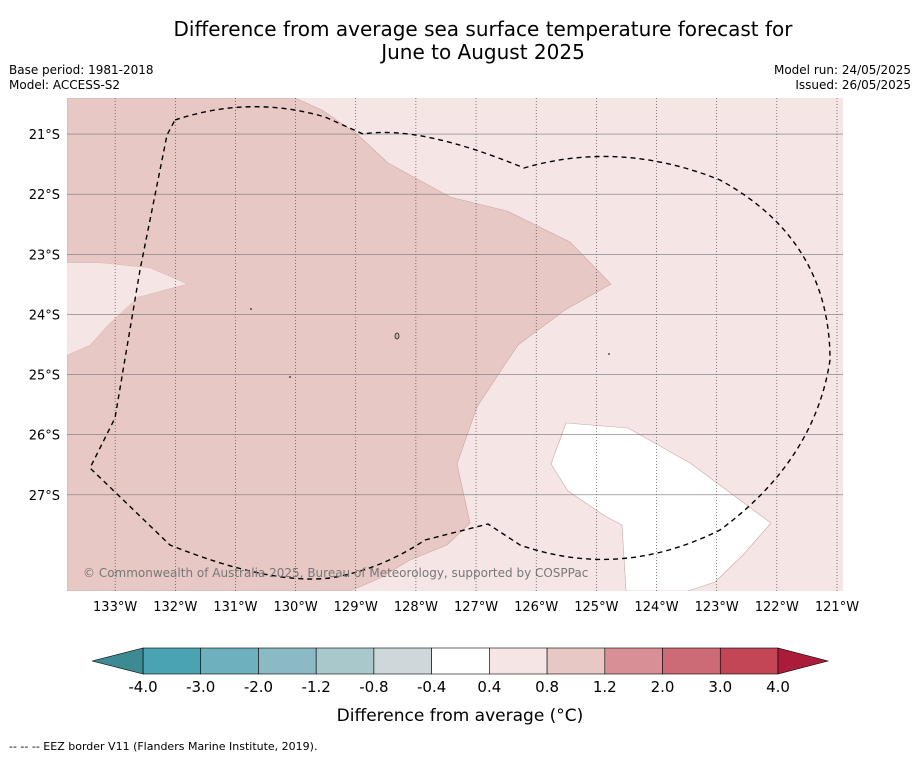 This screenshot has height=758, width=919. What do you see at coordinates (373, 687) in the screenshot?
I see `colorbar-tick-label: -0.8` at bounding box center [373, 687].